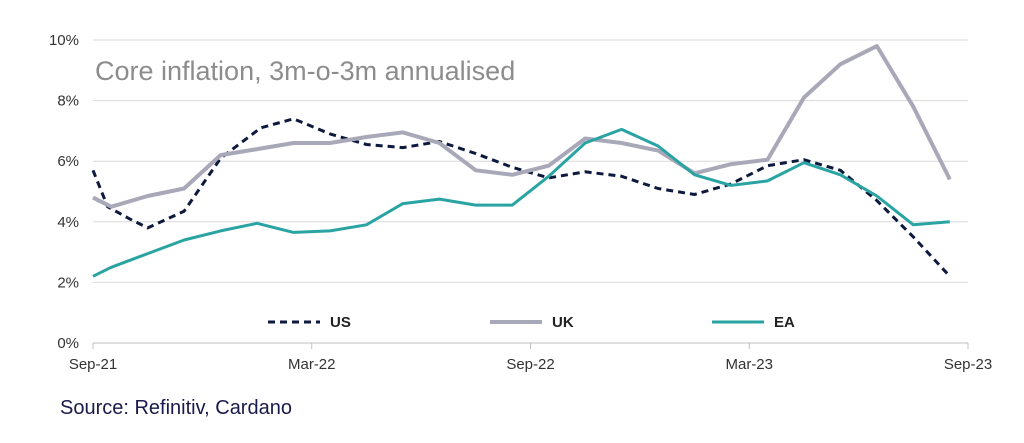  I want to click on y-tick-label: 8%, so click(68, 101).